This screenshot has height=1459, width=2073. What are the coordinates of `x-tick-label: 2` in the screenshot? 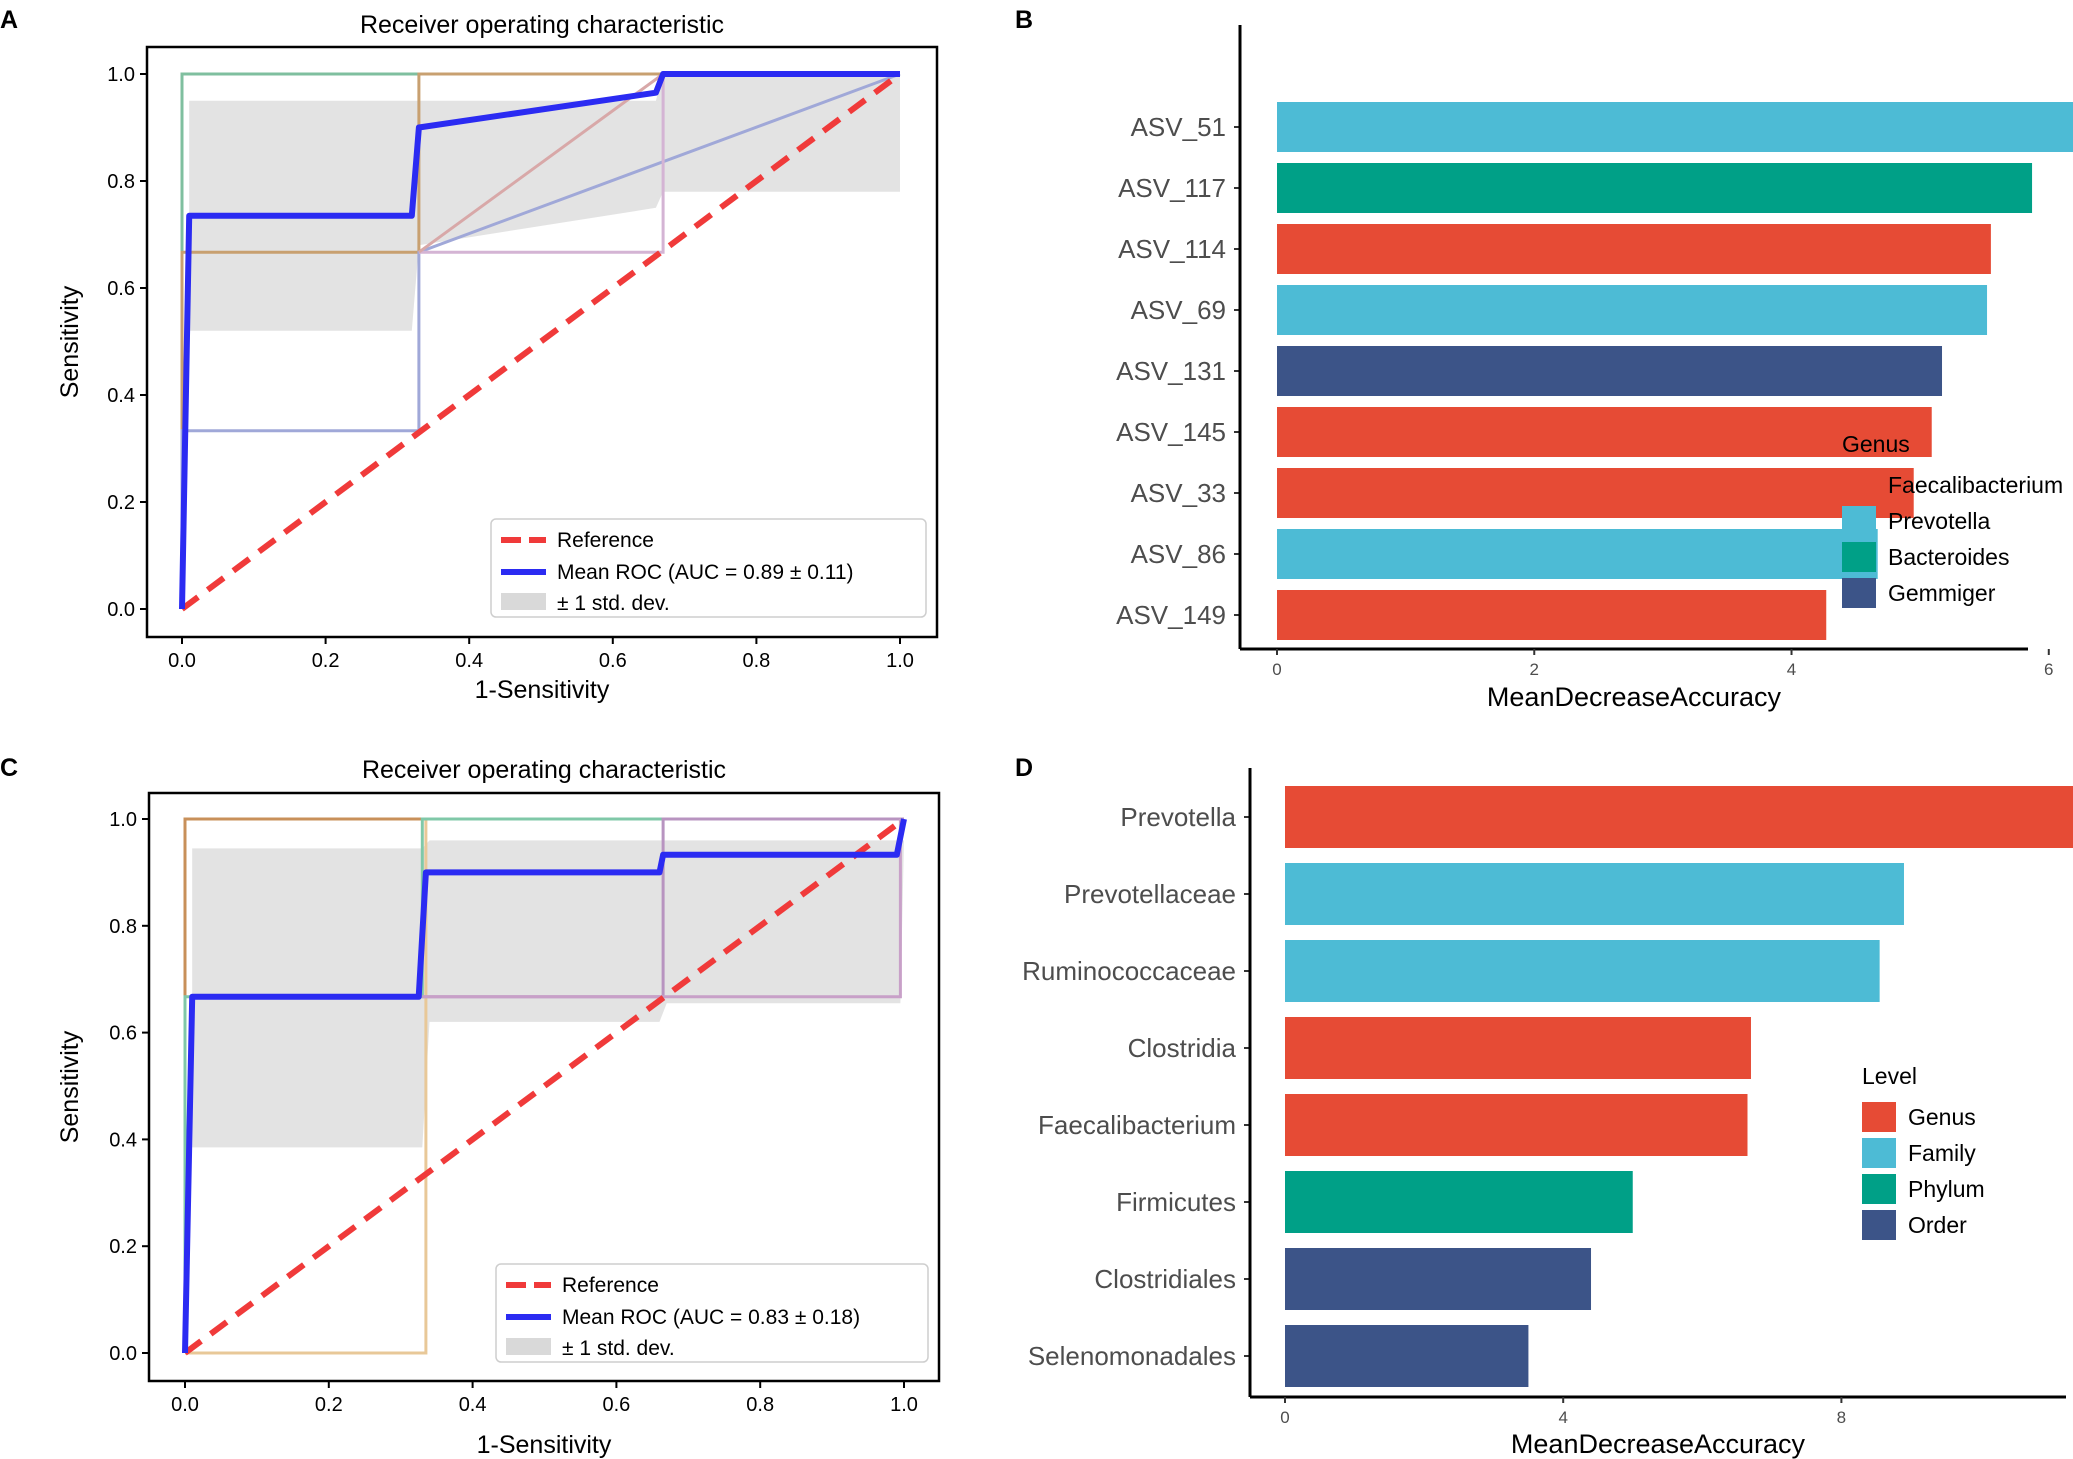 It's located at (1534, 669).